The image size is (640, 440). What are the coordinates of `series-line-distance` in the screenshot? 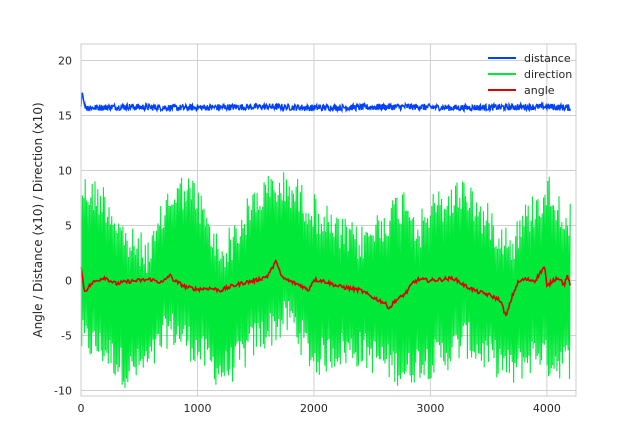 It's located at (325, 103).